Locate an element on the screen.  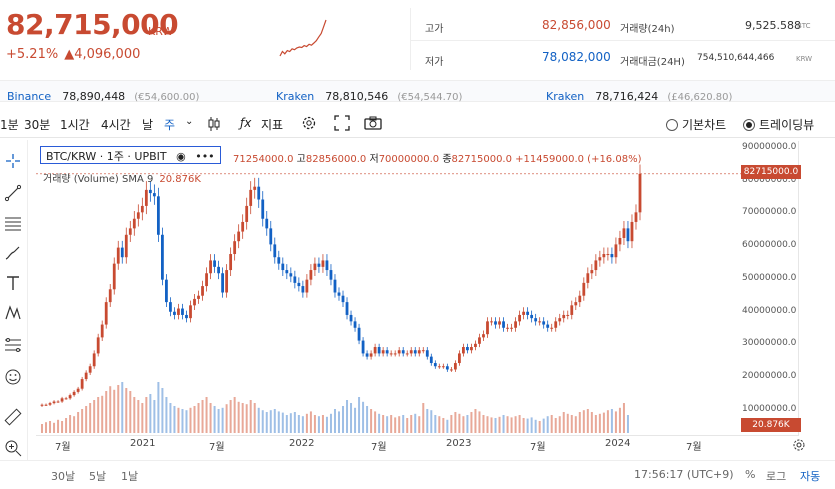
interval-1m: 1분 is located at coordinates (9, 125).